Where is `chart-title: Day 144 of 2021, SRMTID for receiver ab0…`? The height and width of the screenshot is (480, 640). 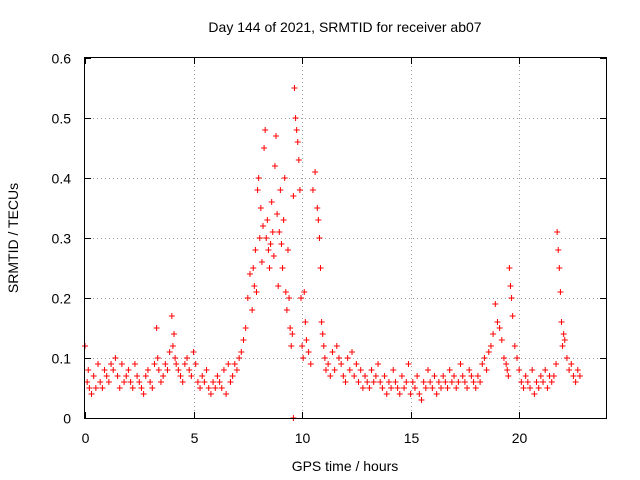
chart-title: Day 144 of 2021, SRMTID for receiver ab0… is located at coordinates (344, 27).